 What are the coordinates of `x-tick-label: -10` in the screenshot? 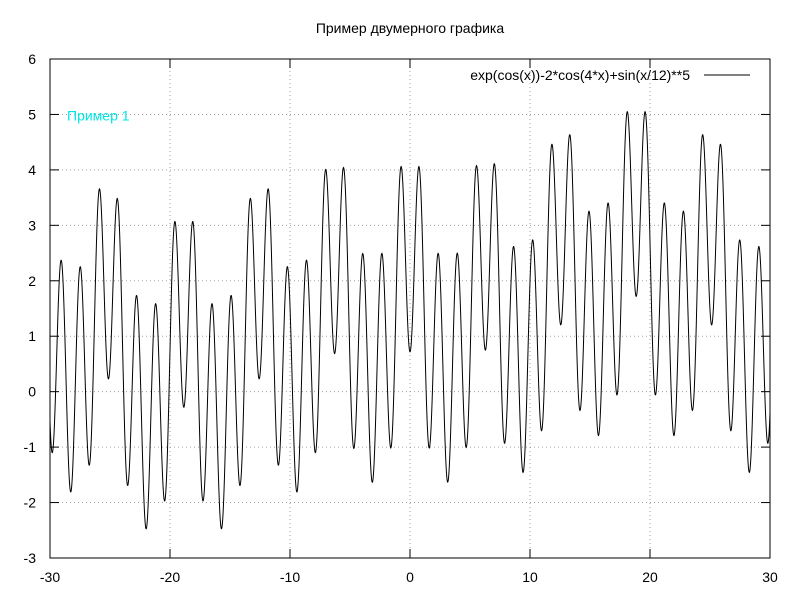 It's located at (290, 577).